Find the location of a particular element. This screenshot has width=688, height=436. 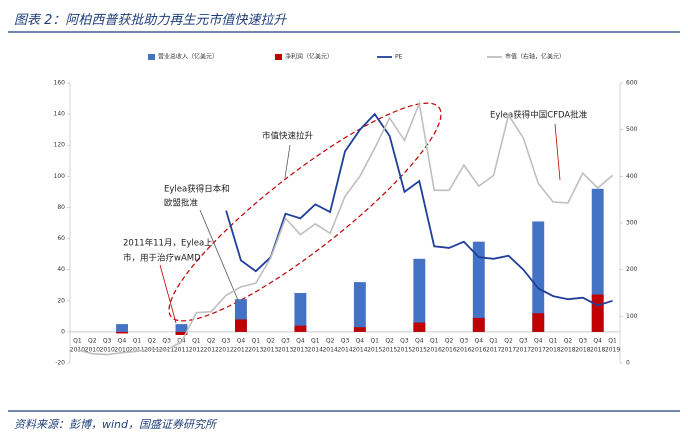

y-tick-label: -20 is located at coordinates (60, 363).